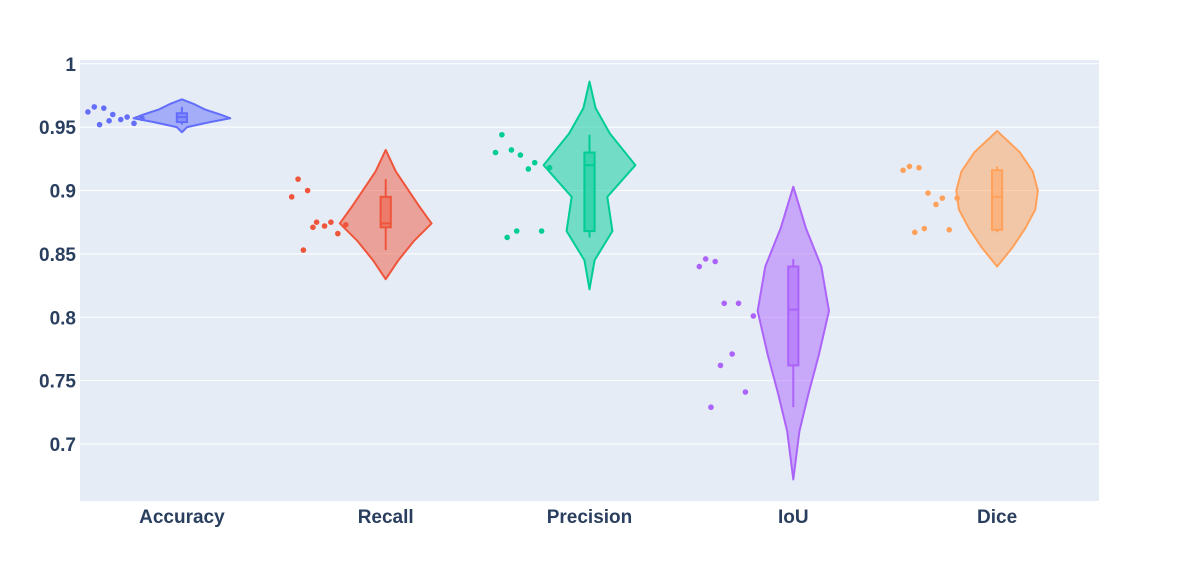 This screenshot has width=1179, height=587. What do you see at coordinates (57, 128) in the screenshot?
I see `y-tick-label: 0.95` at bounding box center [57, 128].